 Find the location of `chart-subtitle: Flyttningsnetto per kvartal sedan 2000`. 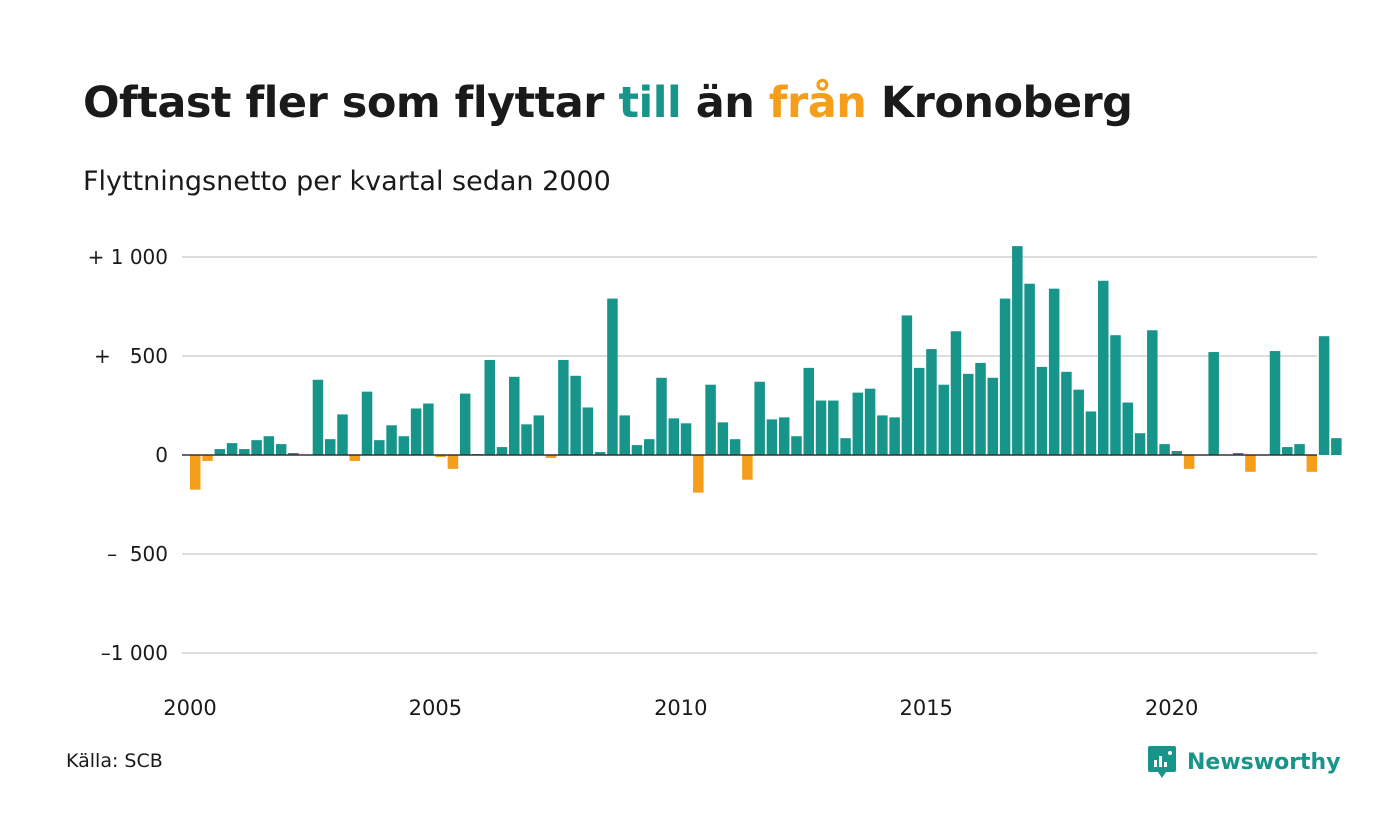

chart-subtitle: Flyttningsnetto per kvartal sedan 2000 is located at coordinates (347, 181).